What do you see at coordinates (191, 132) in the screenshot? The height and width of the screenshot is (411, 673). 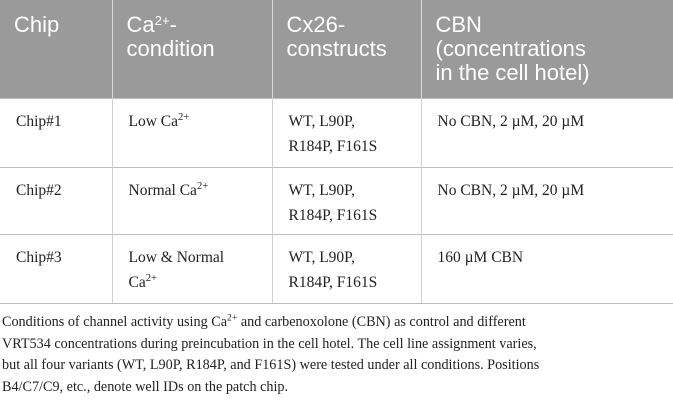 I see `cell-condition: Low Ca2+` at bounding box center [191, 132].